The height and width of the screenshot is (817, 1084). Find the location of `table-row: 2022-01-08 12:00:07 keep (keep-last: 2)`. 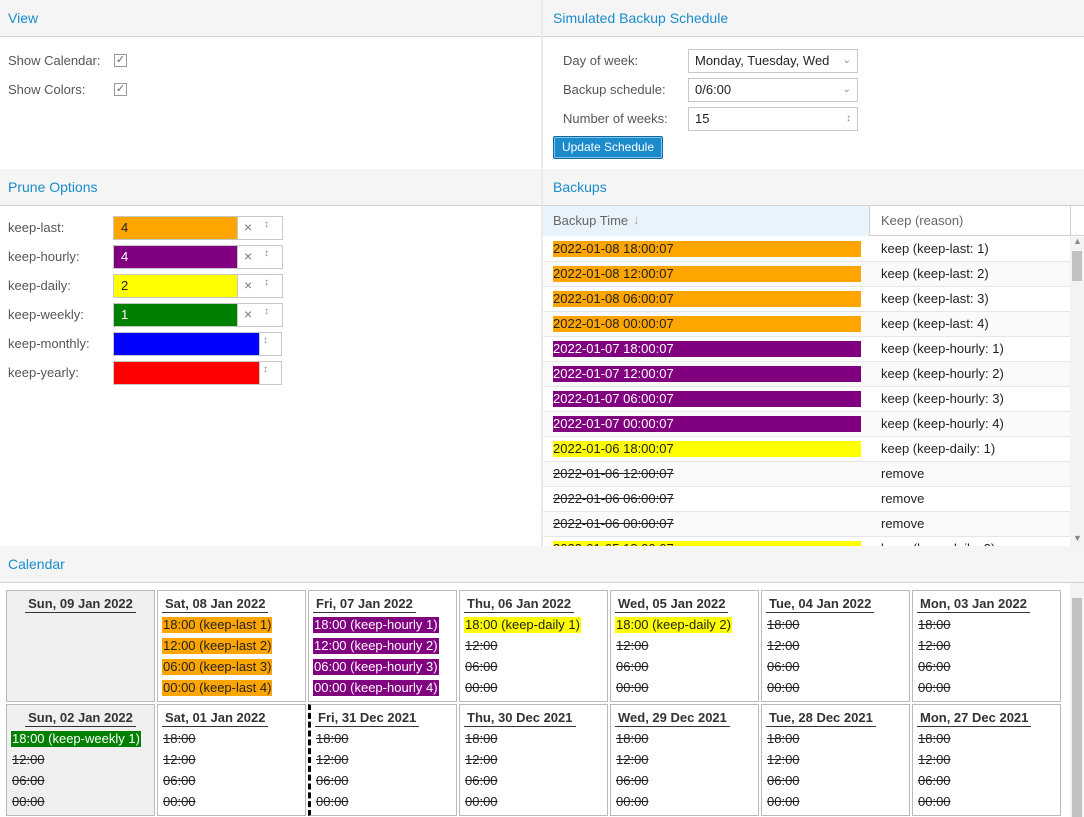

table-row: 2022-01-08 12:00:07 keep (keep-last: 2) is located at coordinates (806, 274).